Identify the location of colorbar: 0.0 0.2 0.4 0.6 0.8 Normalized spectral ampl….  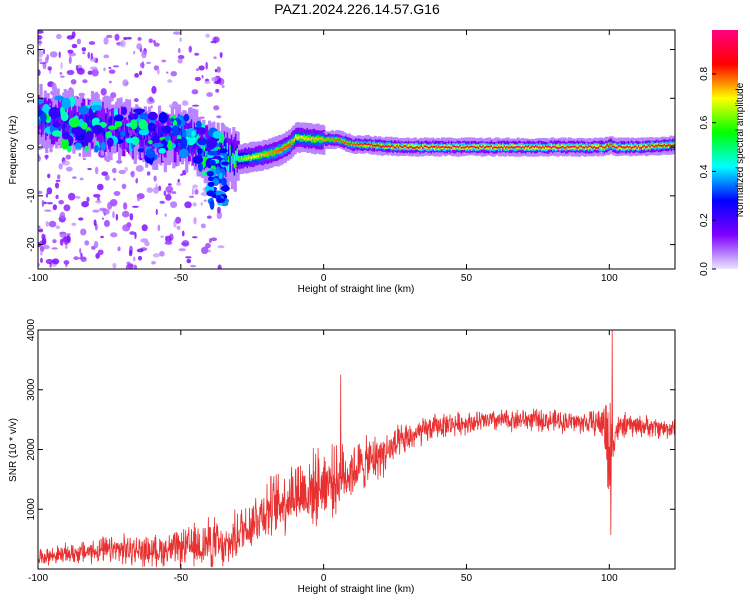
(722, 153).